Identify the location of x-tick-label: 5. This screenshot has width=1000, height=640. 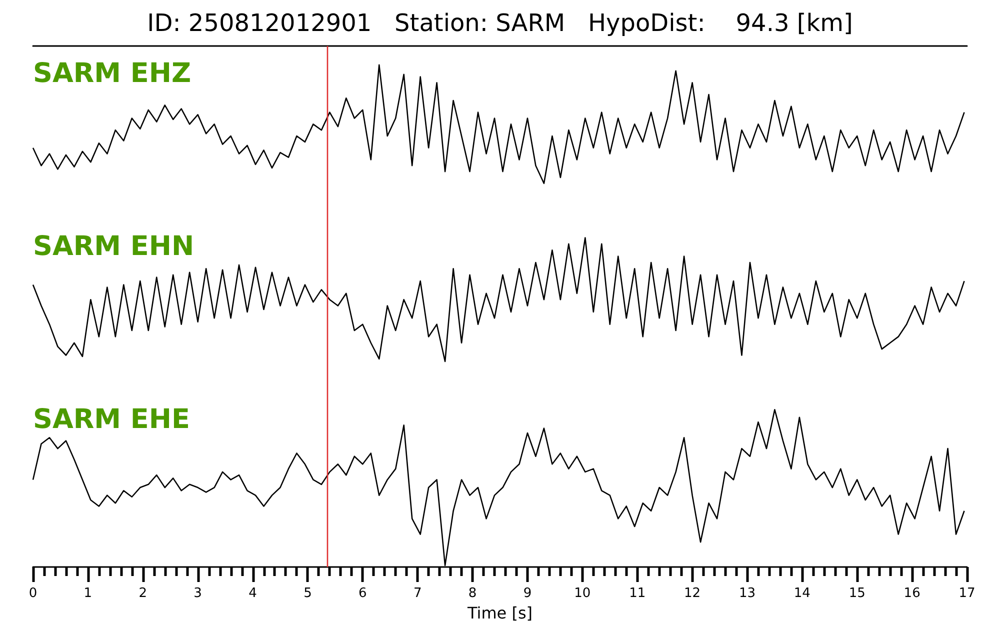
(308, 593).